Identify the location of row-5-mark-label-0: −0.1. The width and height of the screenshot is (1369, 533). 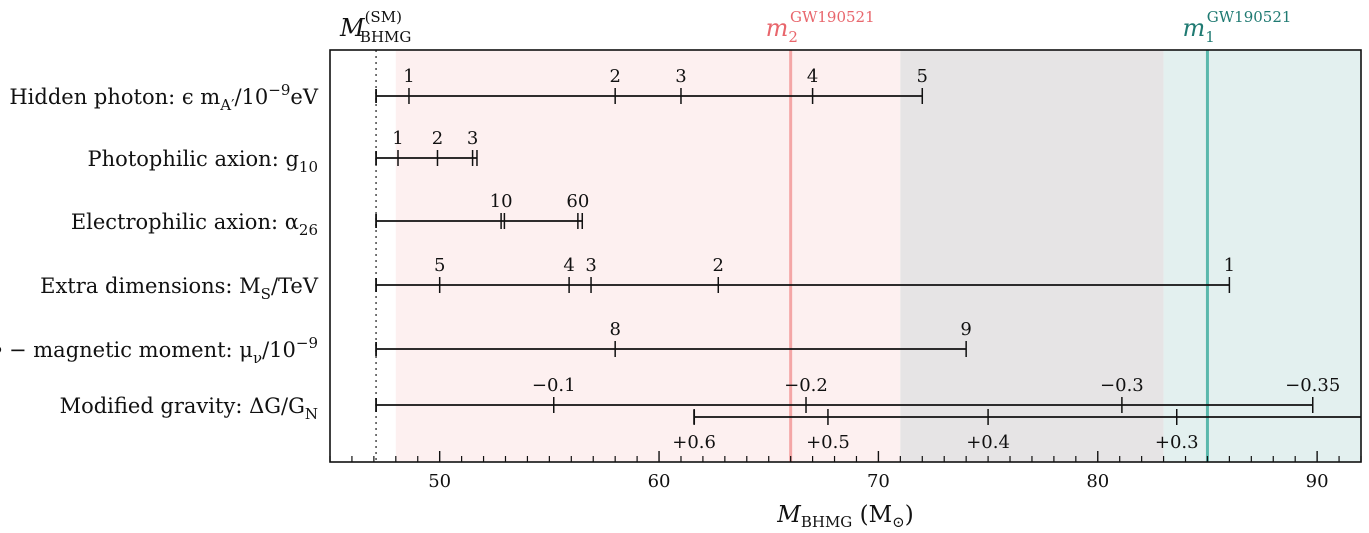
(554, 385).